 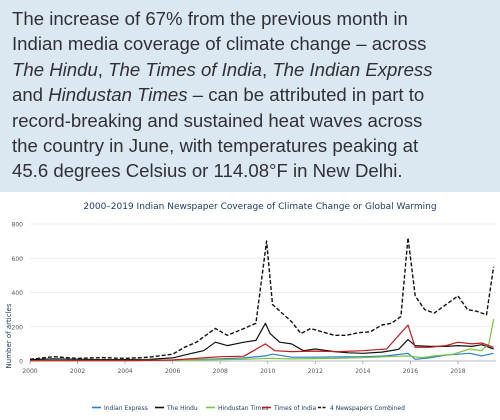 I want to click on legend-label-the-hindu: The Hindu, so click(x=182, y=408).